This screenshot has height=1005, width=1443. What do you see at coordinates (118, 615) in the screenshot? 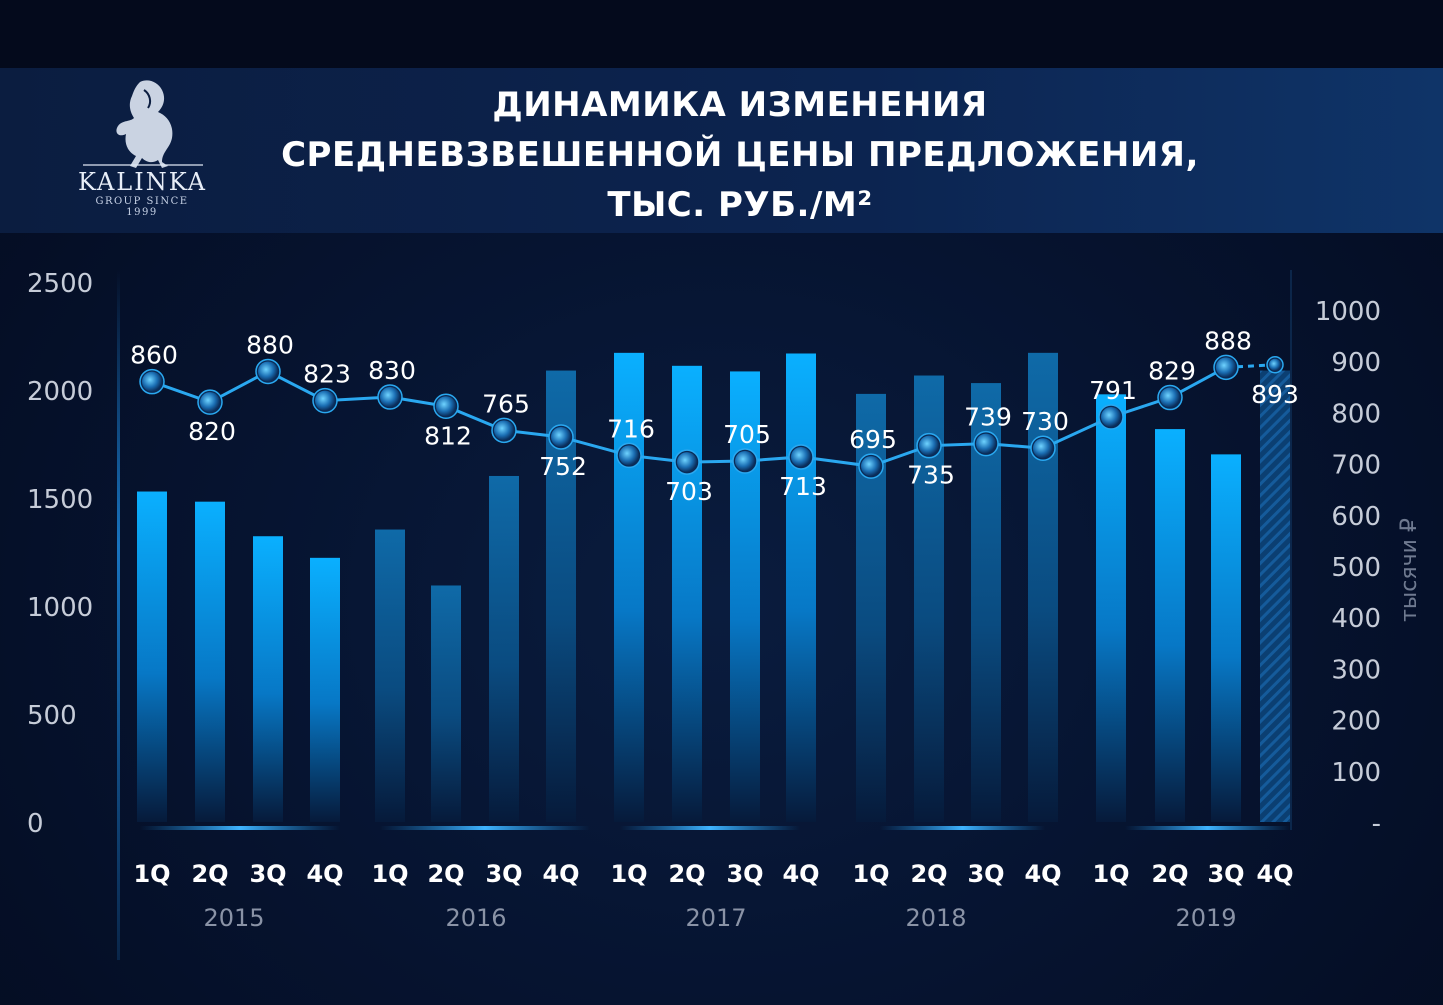
I see `left-axis-line` at bounding box center [118, 615].